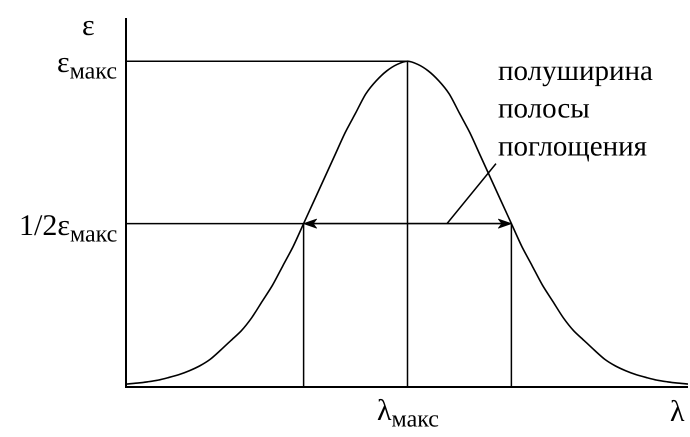 The width and height of the screenshot is (690, 437). Describe the element at coordinates (408, 413) in the screenshot. I see `text: λ$_{макс}$` at that location.